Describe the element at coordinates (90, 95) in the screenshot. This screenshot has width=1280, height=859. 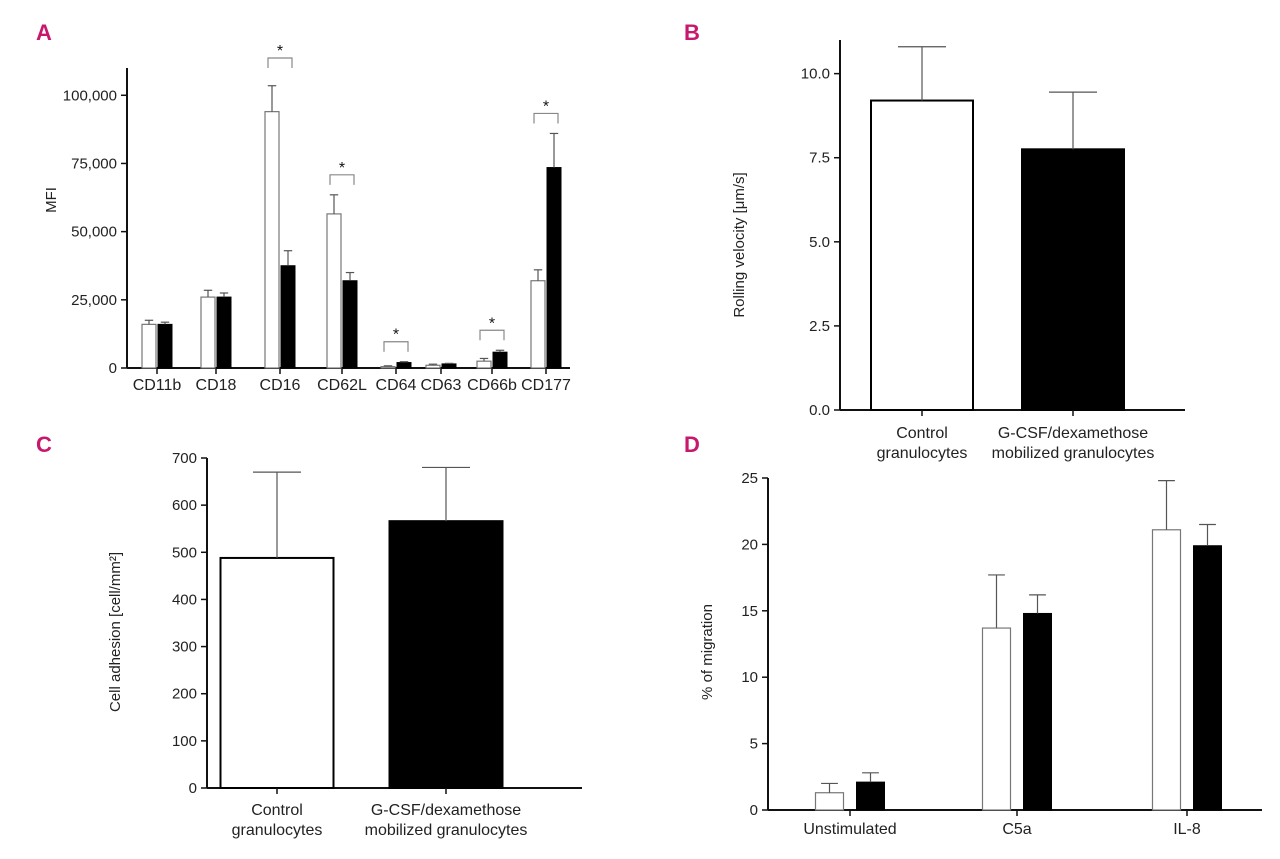
I see `y-tick-label: 100,000` at that location.